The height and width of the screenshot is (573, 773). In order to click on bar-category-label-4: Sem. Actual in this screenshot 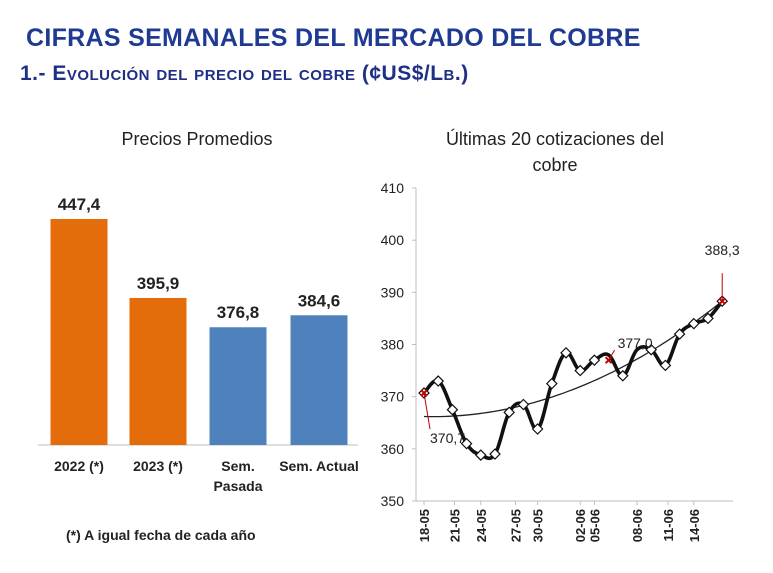, I will do `click(319, 466)`.